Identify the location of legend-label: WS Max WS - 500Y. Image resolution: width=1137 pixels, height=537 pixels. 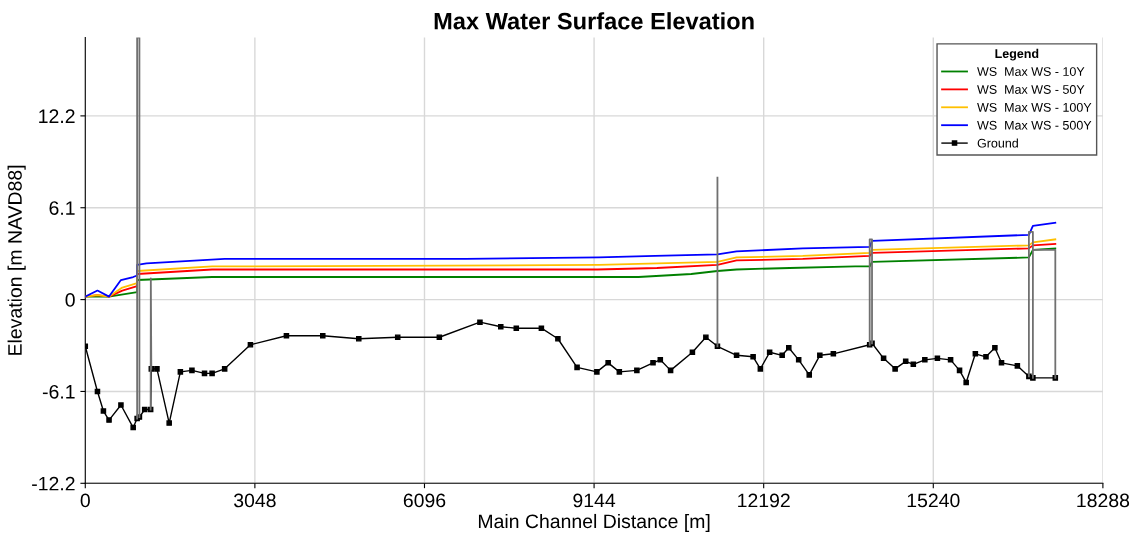
(1034, 125).